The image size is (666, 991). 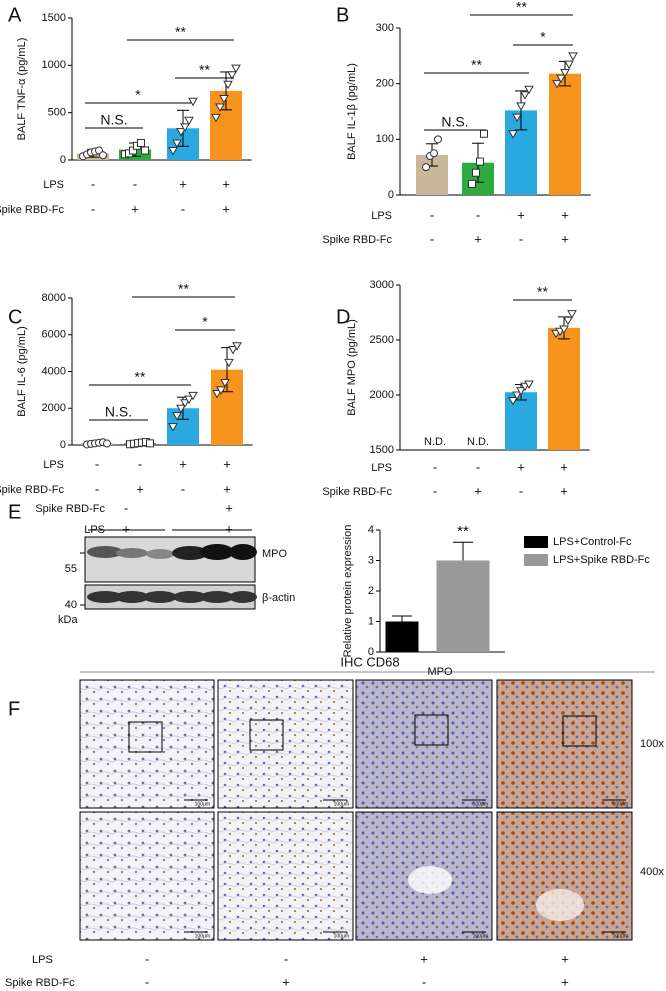 What do you see at coordinates (15, 317) in the screenshot?
I see `panel-letter: C` at bounding box center [15, 317].